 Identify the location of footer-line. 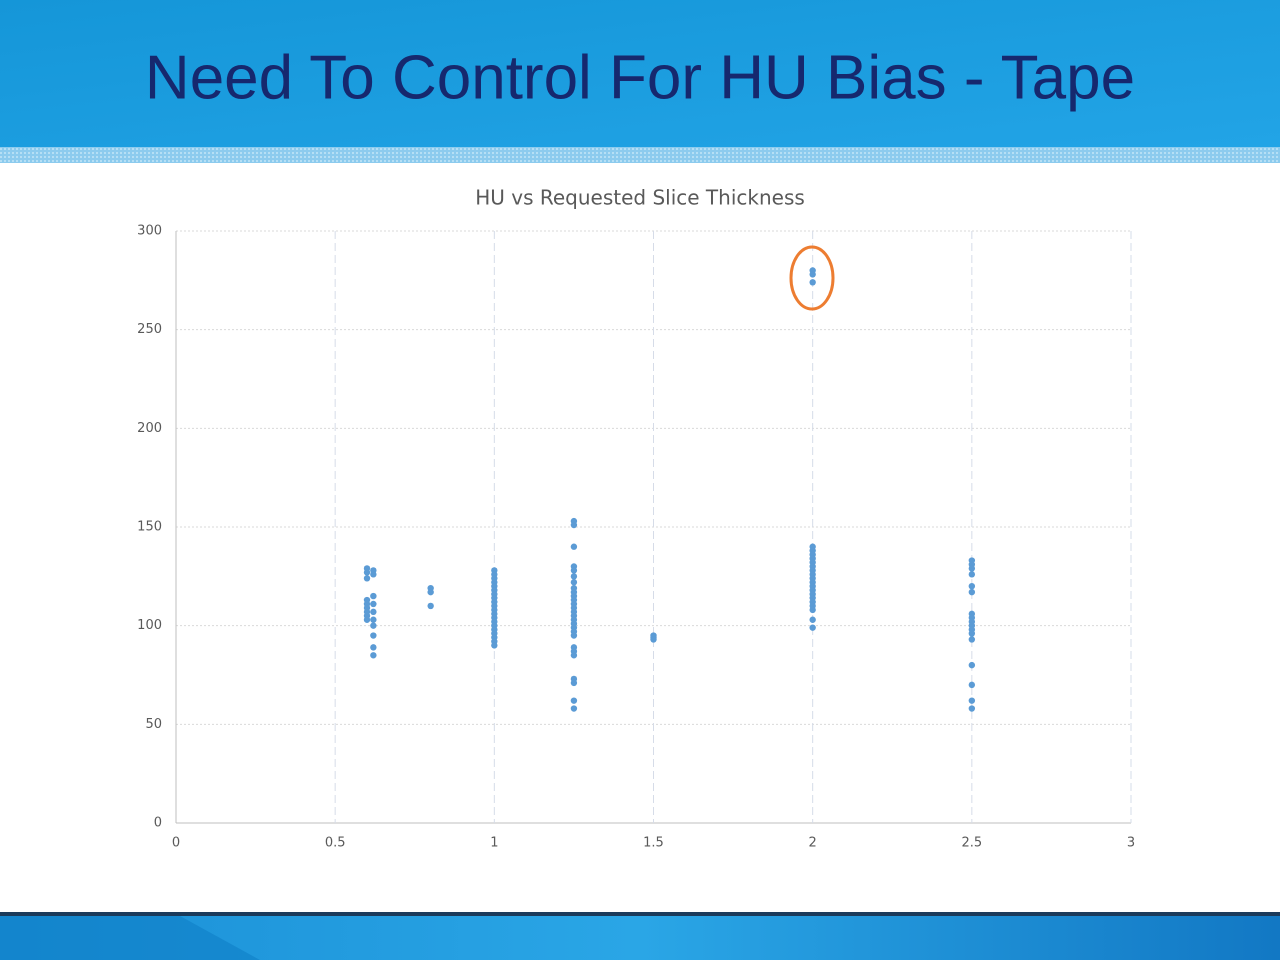
(640, 914).